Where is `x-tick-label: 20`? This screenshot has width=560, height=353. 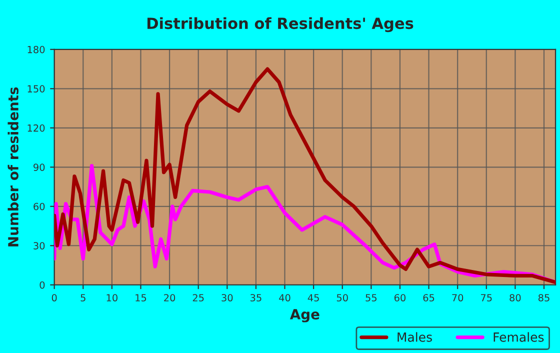
x-tick-label: 20 is located at coordinates (170, 298).